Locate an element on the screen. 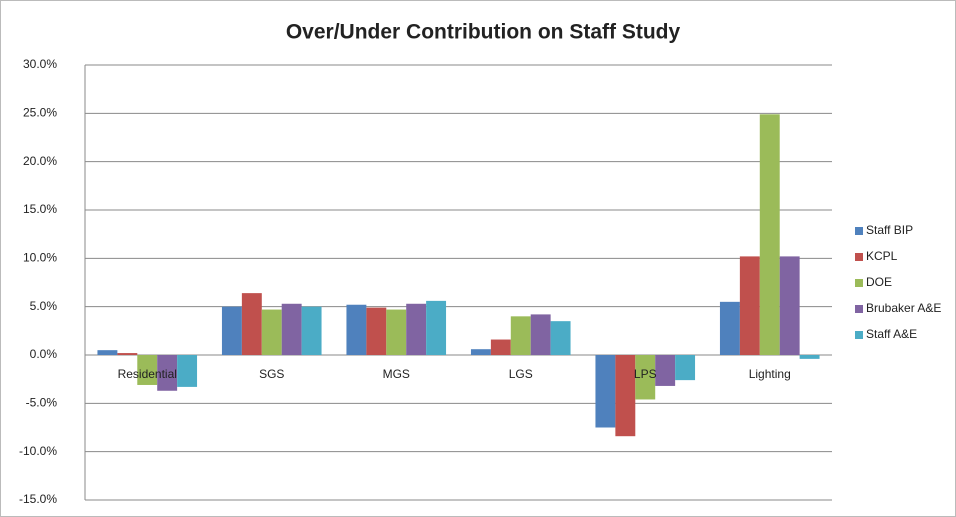  legend-label: Staff A&E is located at coordinates (891, 334).